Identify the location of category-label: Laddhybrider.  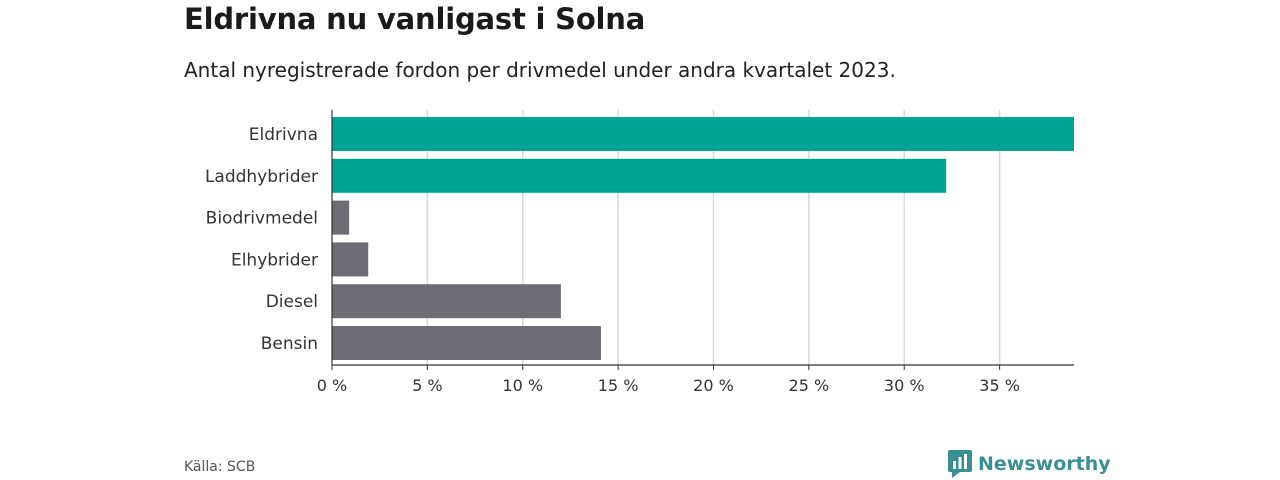
(261, 177).